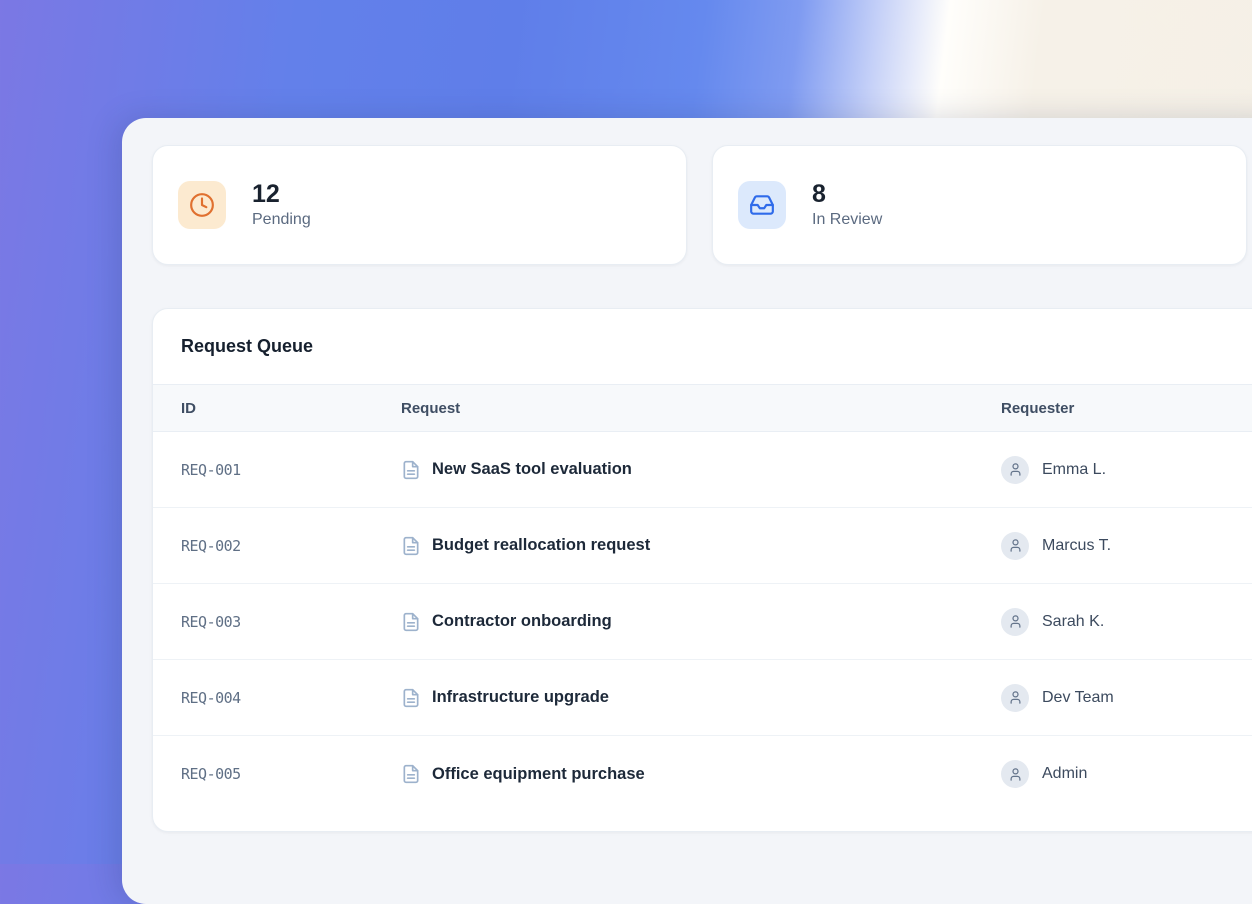 The width and height of the screenshot is (1252, 904). What do you see at coordinates (532, 469) in the screenshot?
I see `request-title: New SaaS tool evaluation` at bounding box center [532, 469].